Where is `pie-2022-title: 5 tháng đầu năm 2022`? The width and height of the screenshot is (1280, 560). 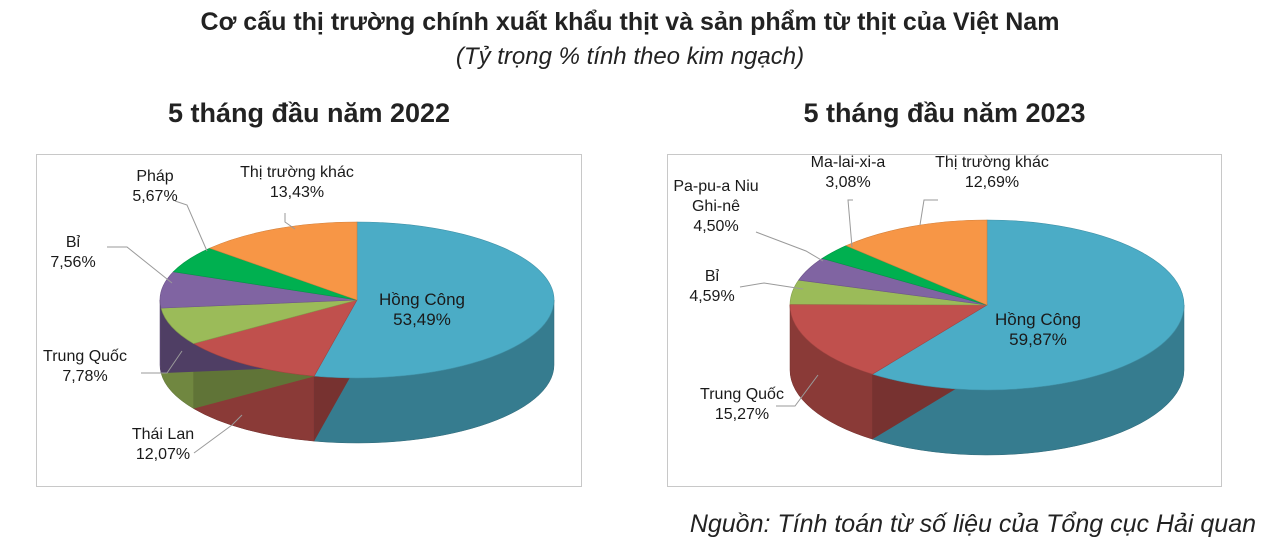 pie-2022-title: 5 tháng đầu năm 2022 is located at coordinates (309, 113).